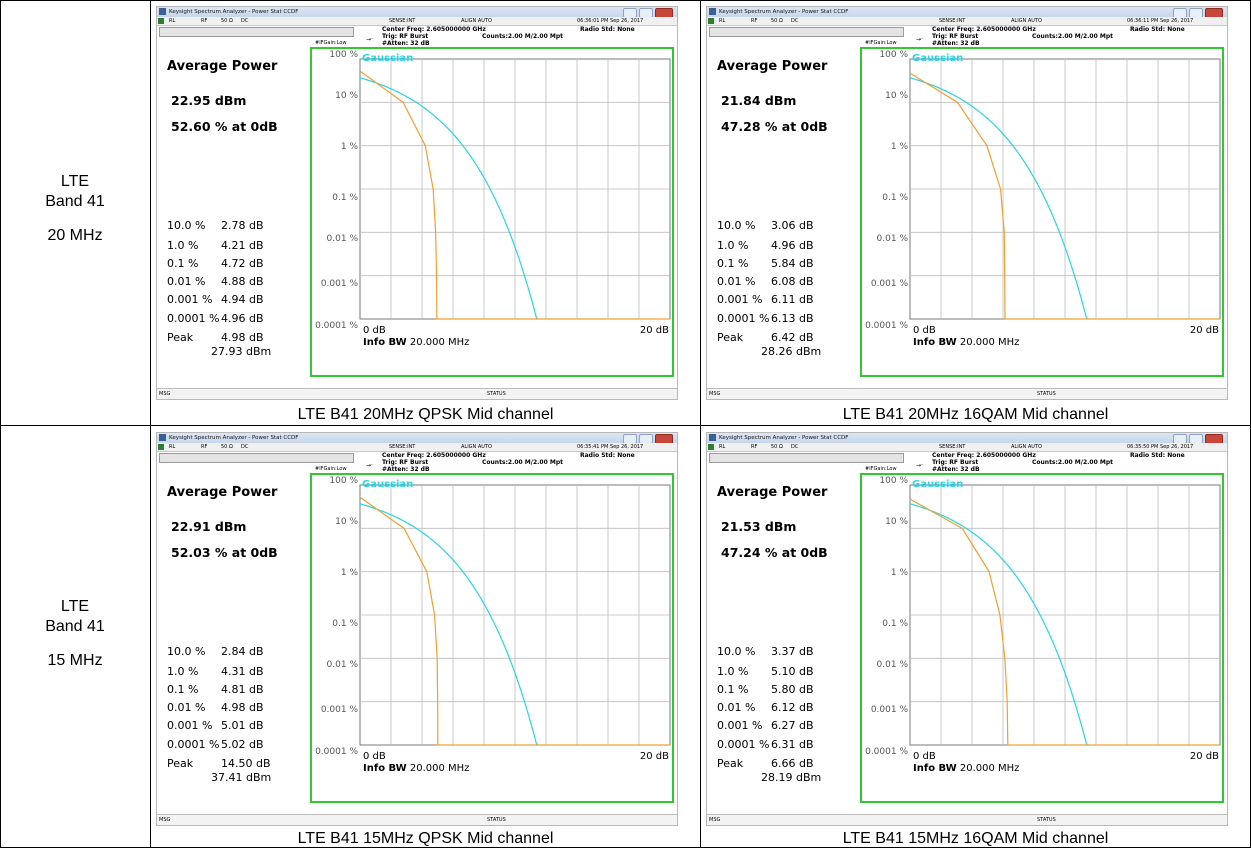  What do you see at coordinates (224, 552) in the screenshot?
I see `percent-at-0db: 52.03 % at 0dB` at bounding box center [224, 552].